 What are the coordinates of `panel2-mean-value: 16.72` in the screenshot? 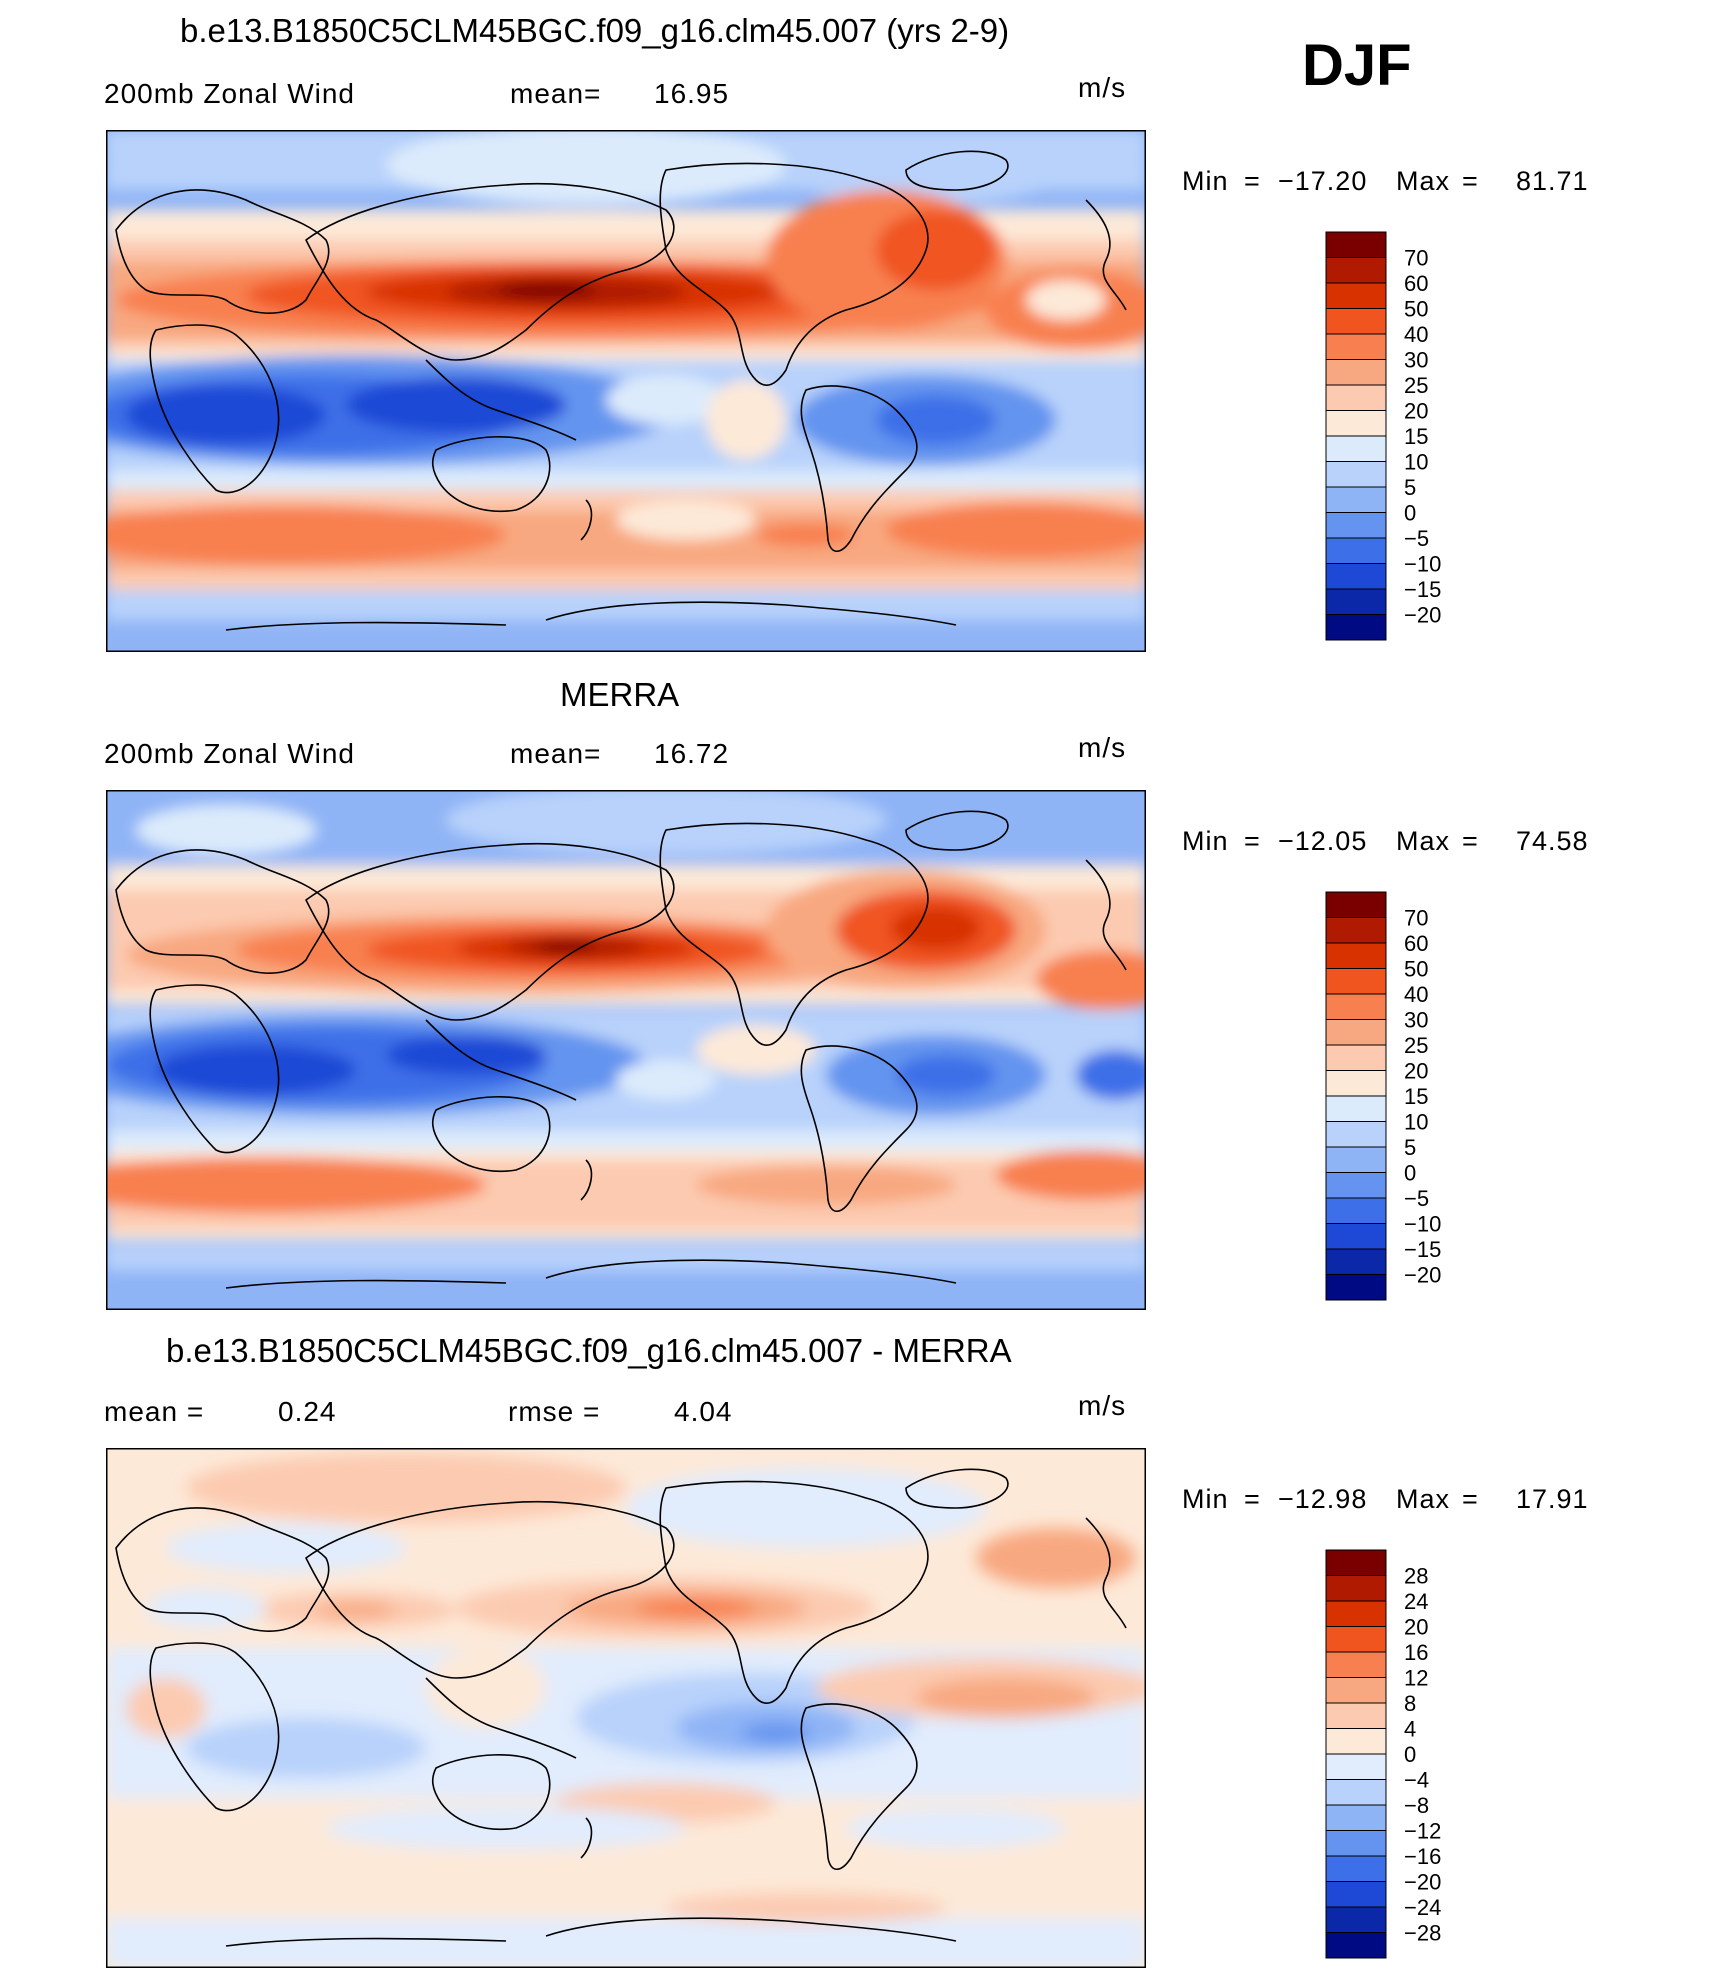 It's located at (692, 753).